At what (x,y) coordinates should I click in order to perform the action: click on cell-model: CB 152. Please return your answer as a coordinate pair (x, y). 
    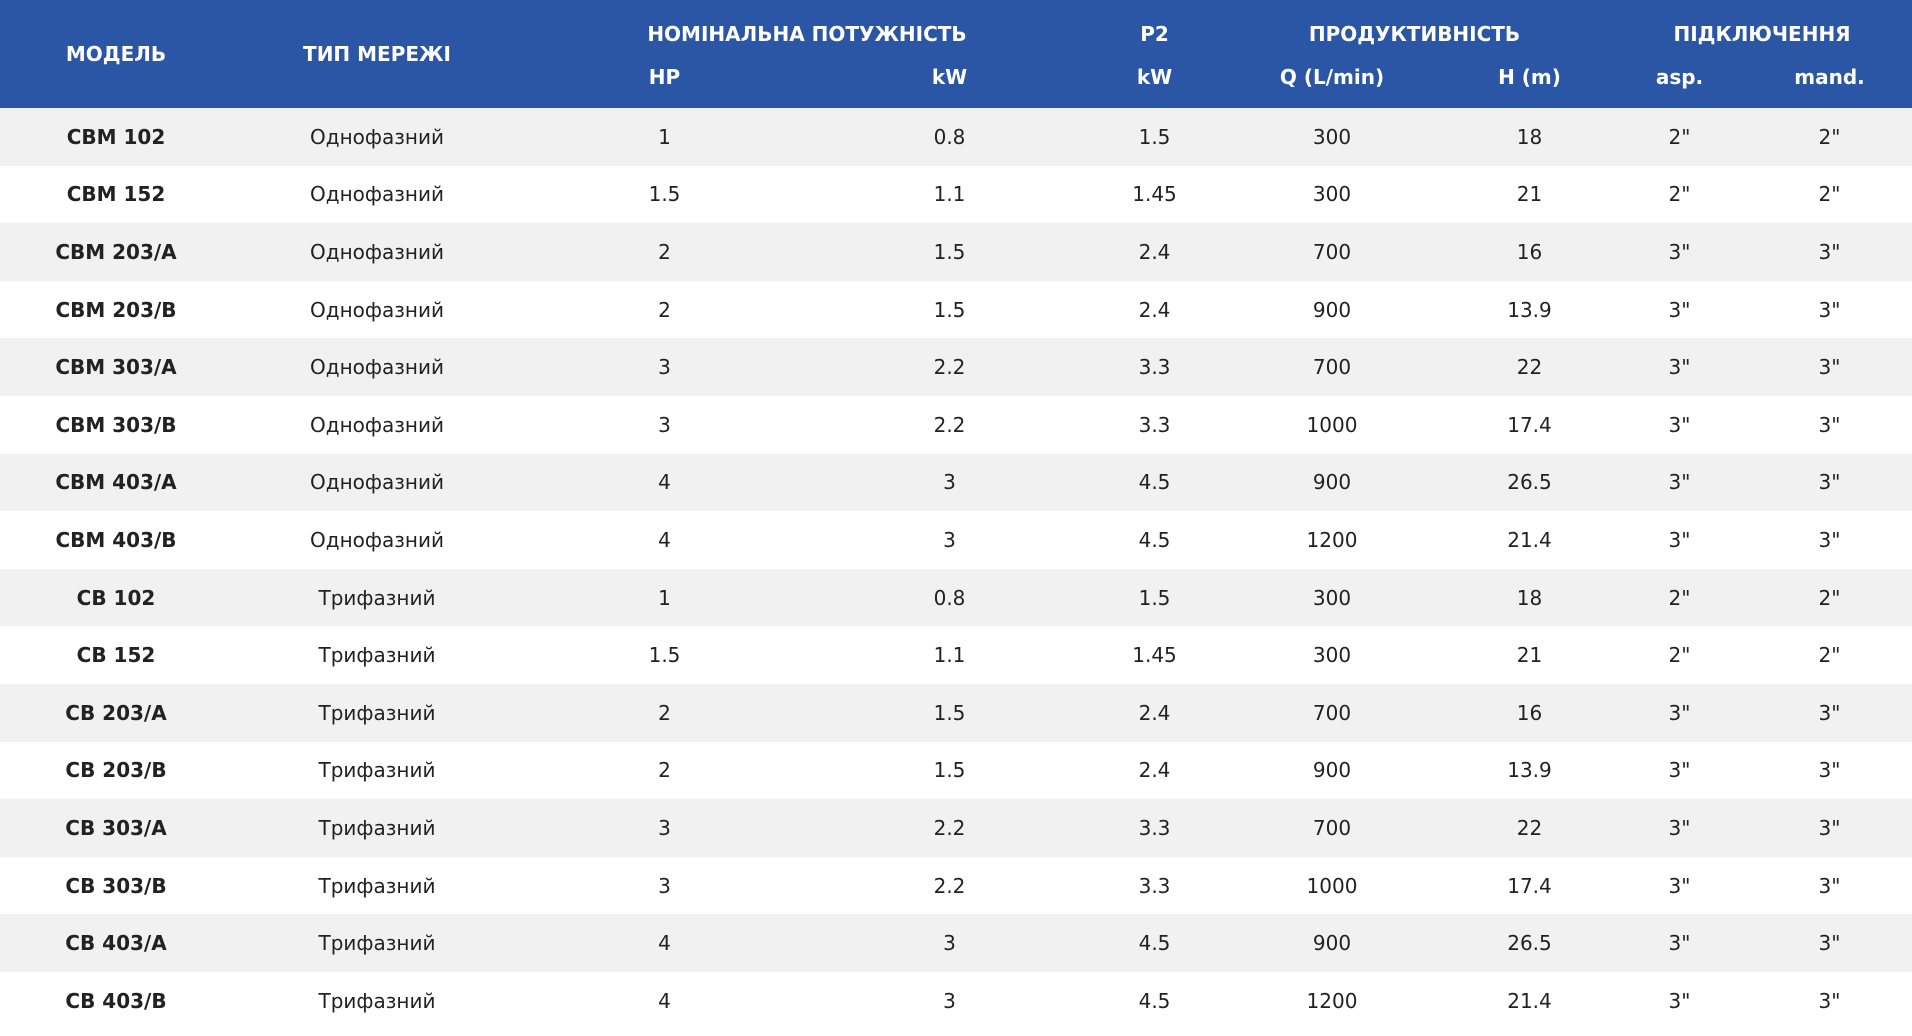
    Looking at the image, I should click on (116, 655).